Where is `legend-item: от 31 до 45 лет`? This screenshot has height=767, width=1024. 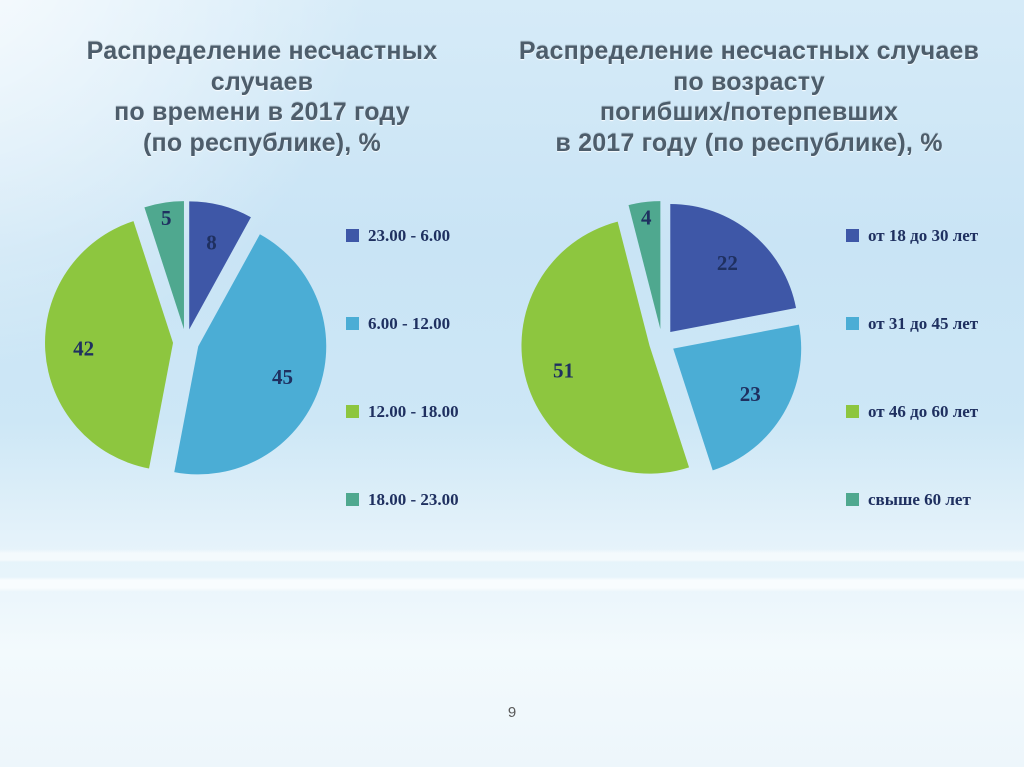 legend-item: от 31 до 45 лет is located at coordinates (922, 324).